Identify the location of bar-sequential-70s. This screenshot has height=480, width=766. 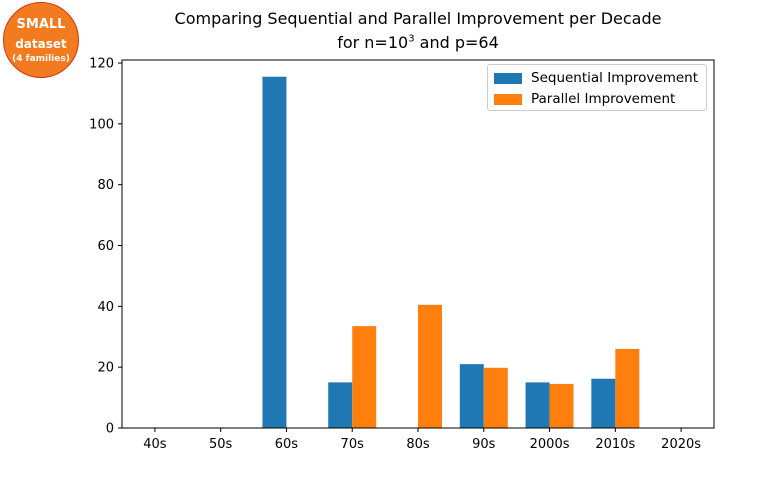
(340, 405).